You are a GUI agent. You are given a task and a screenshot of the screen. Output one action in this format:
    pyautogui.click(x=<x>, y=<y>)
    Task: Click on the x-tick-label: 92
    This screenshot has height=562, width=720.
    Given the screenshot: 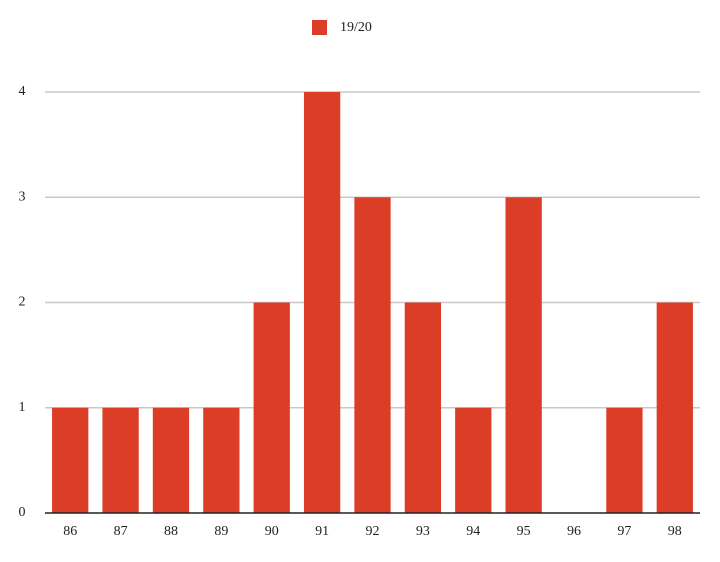 What is the action you would take?
    pyautogui.click(x=373, y=531)
    